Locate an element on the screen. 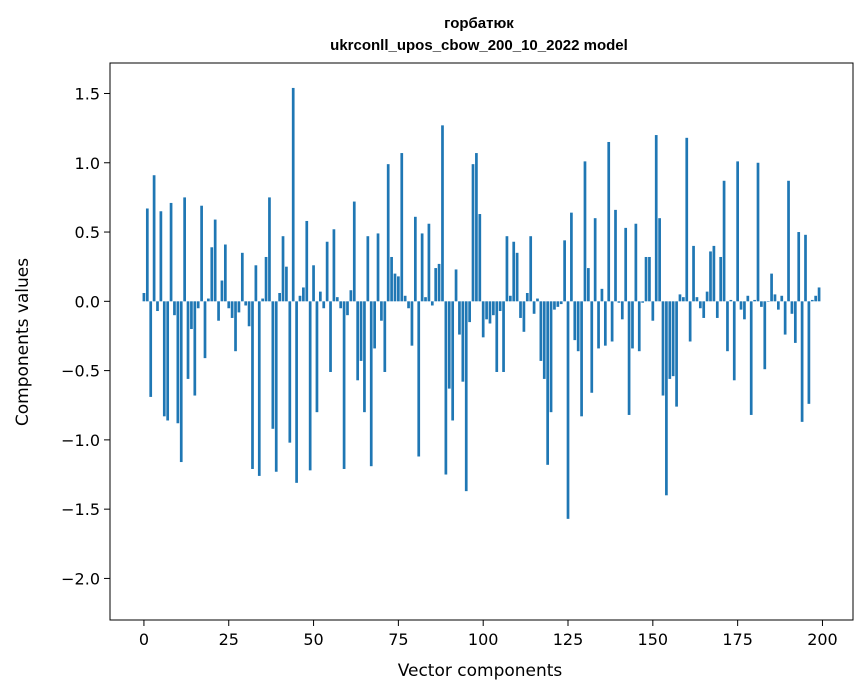  x-tick-label: 100 is located at coordinates (483, 639).